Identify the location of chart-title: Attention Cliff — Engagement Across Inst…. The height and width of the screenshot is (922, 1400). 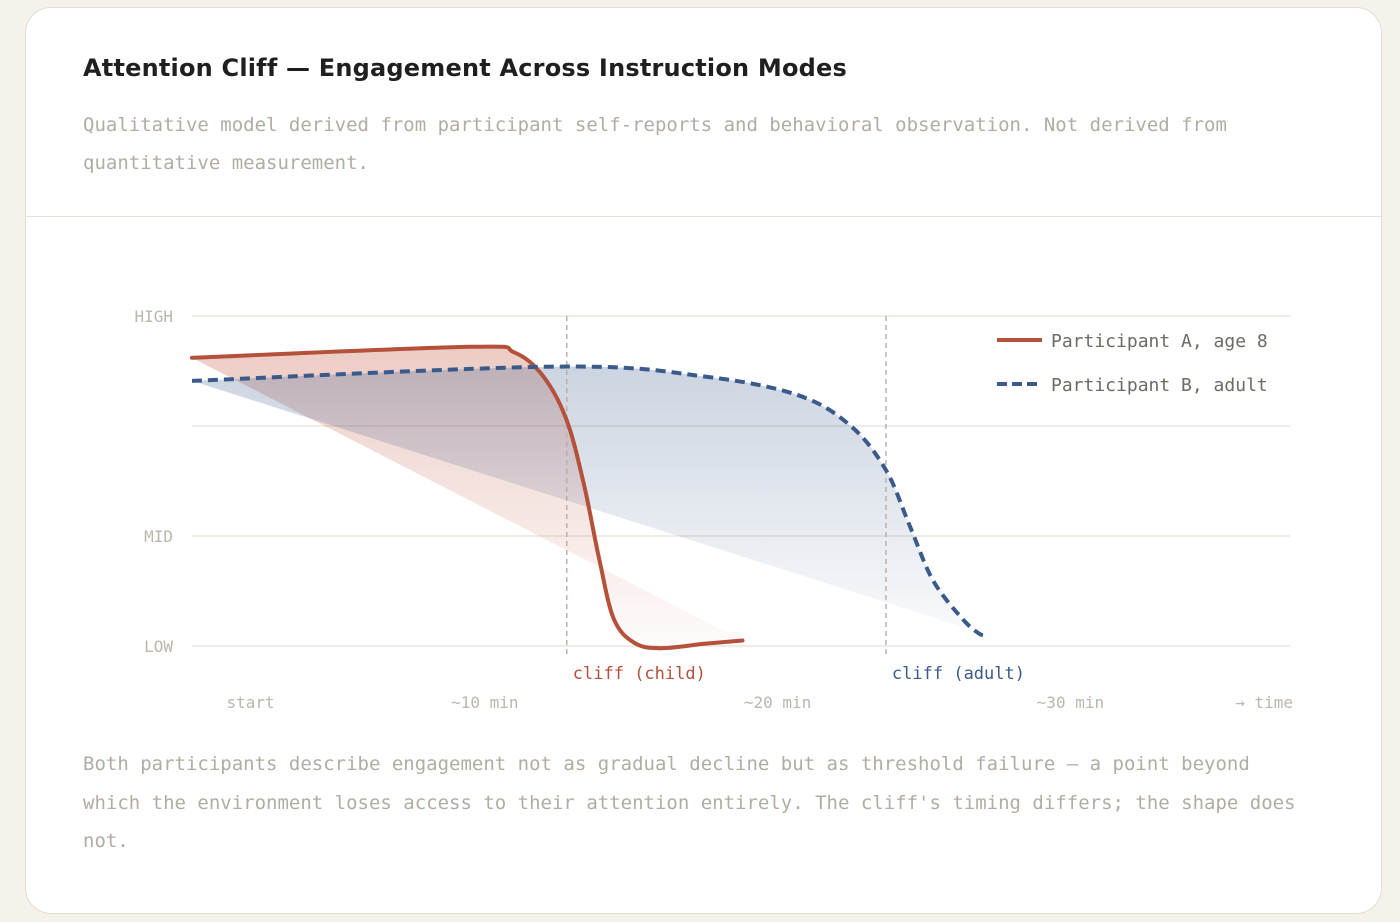
(465, 68).